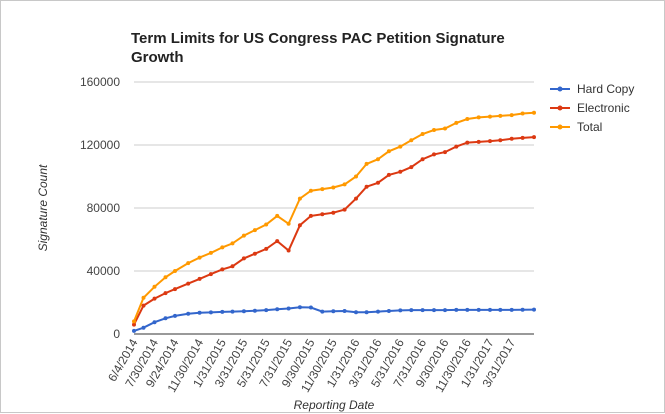 The height and width of the screenshot is (414, 665). What do you see at coordinates (576, 127) in the screenshot?
I see `legend-item-total: Total` at bounding box center [576, 127].